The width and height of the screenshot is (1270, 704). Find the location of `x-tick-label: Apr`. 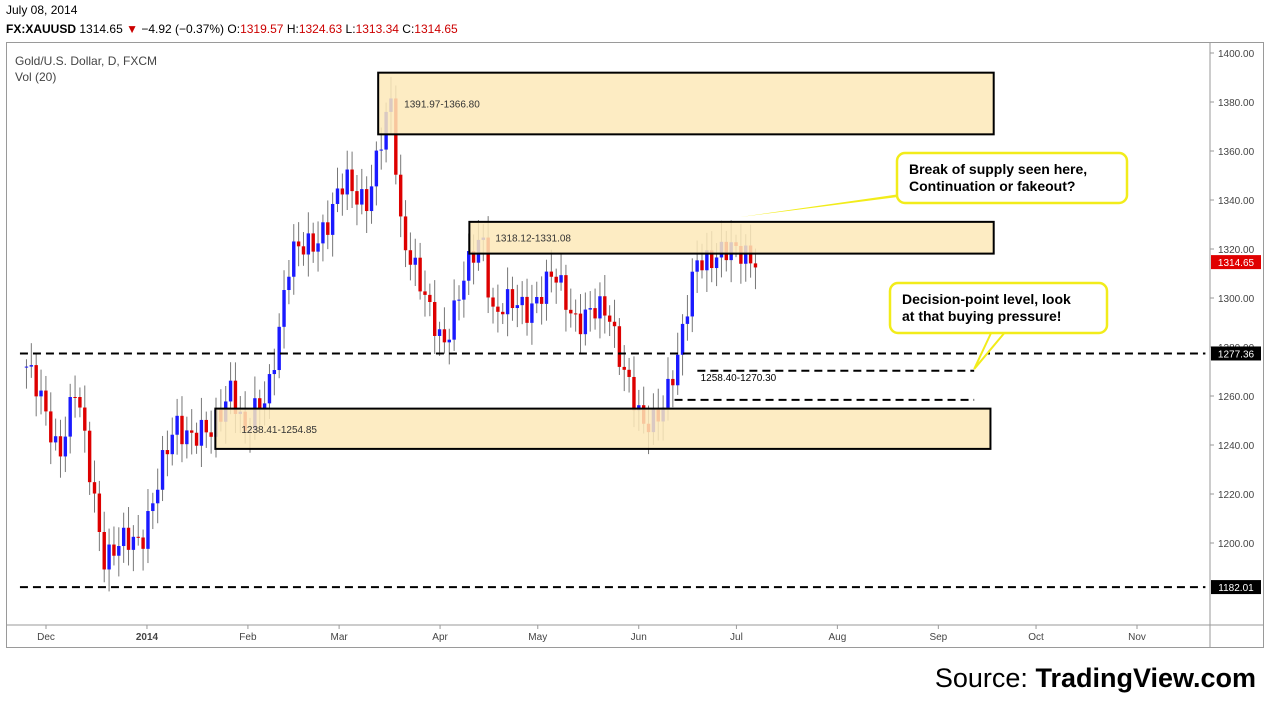

x-tick-label: Apr is located at coordinates (440, 637).